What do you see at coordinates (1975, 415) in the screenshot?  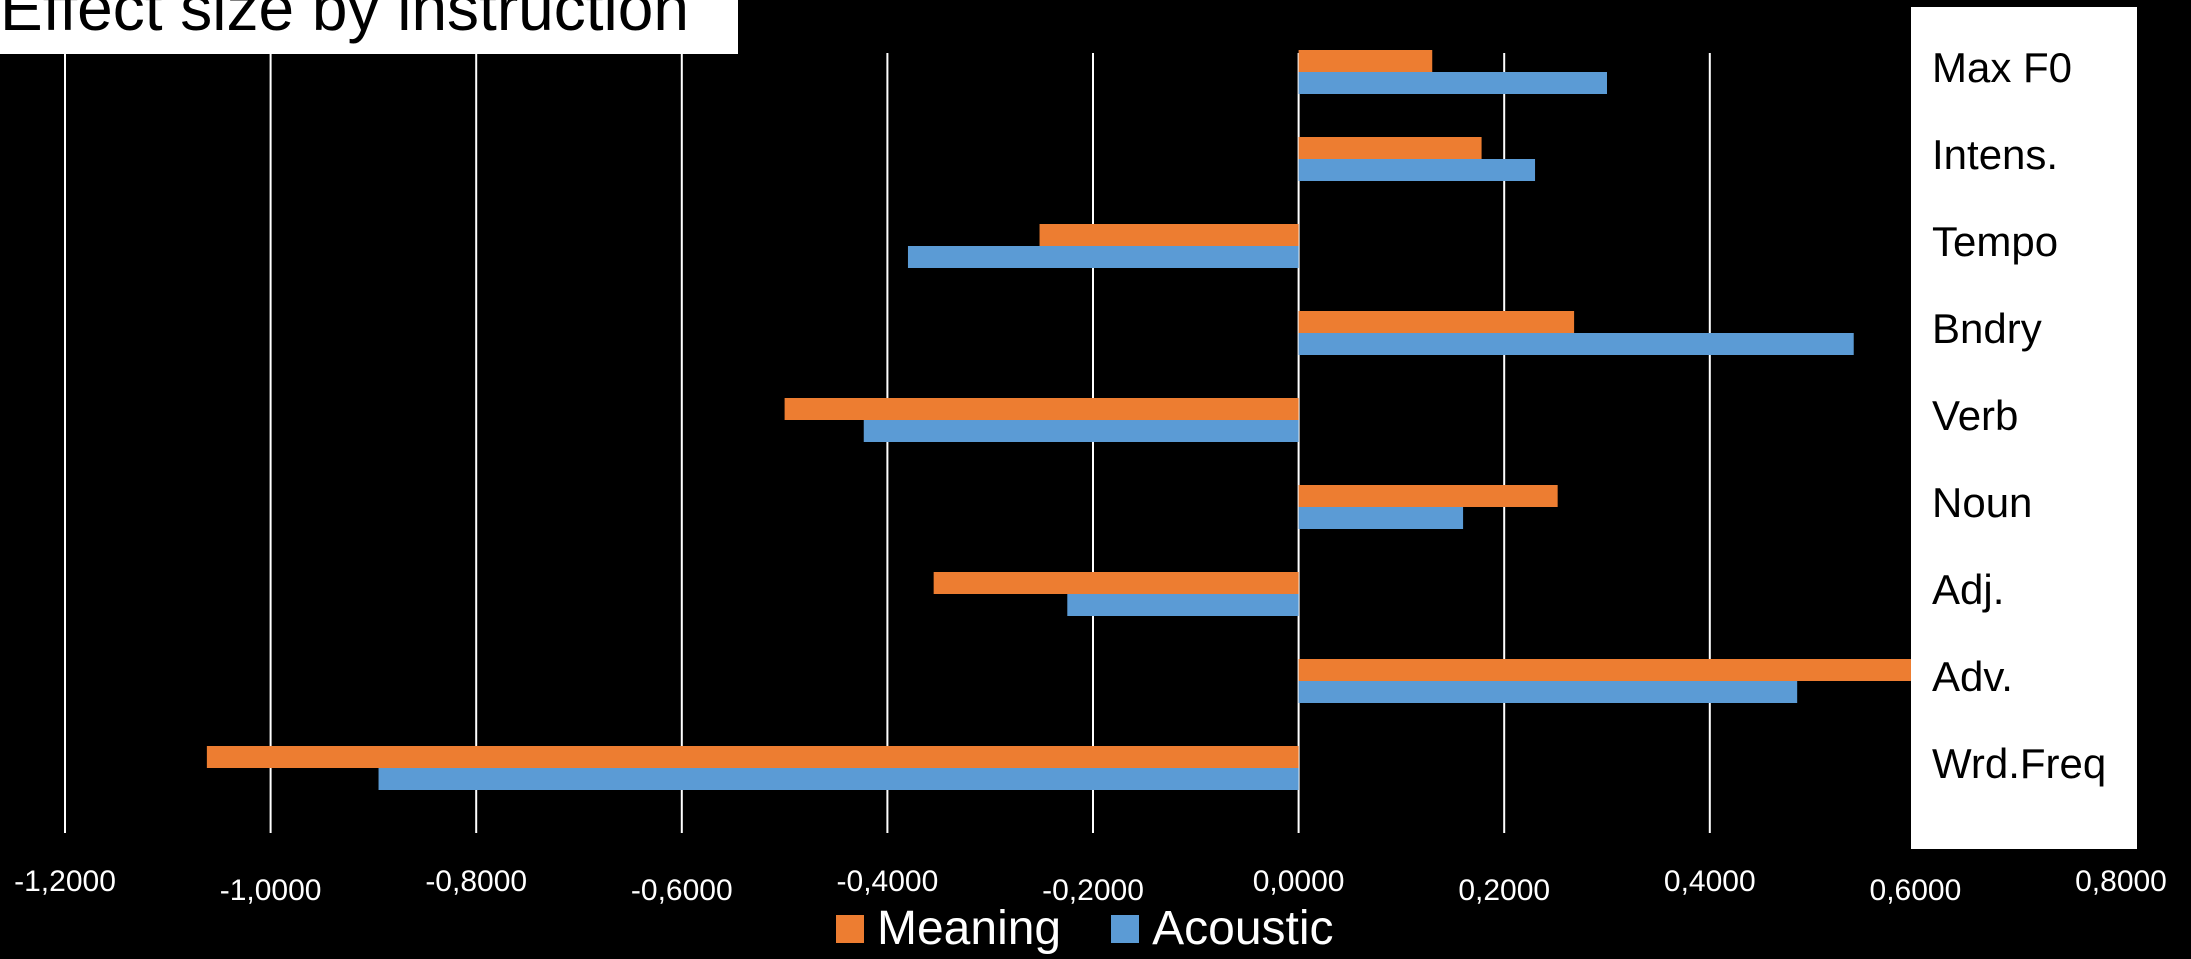 I see `category-label: Verb` at bounding box center [1975, 415].